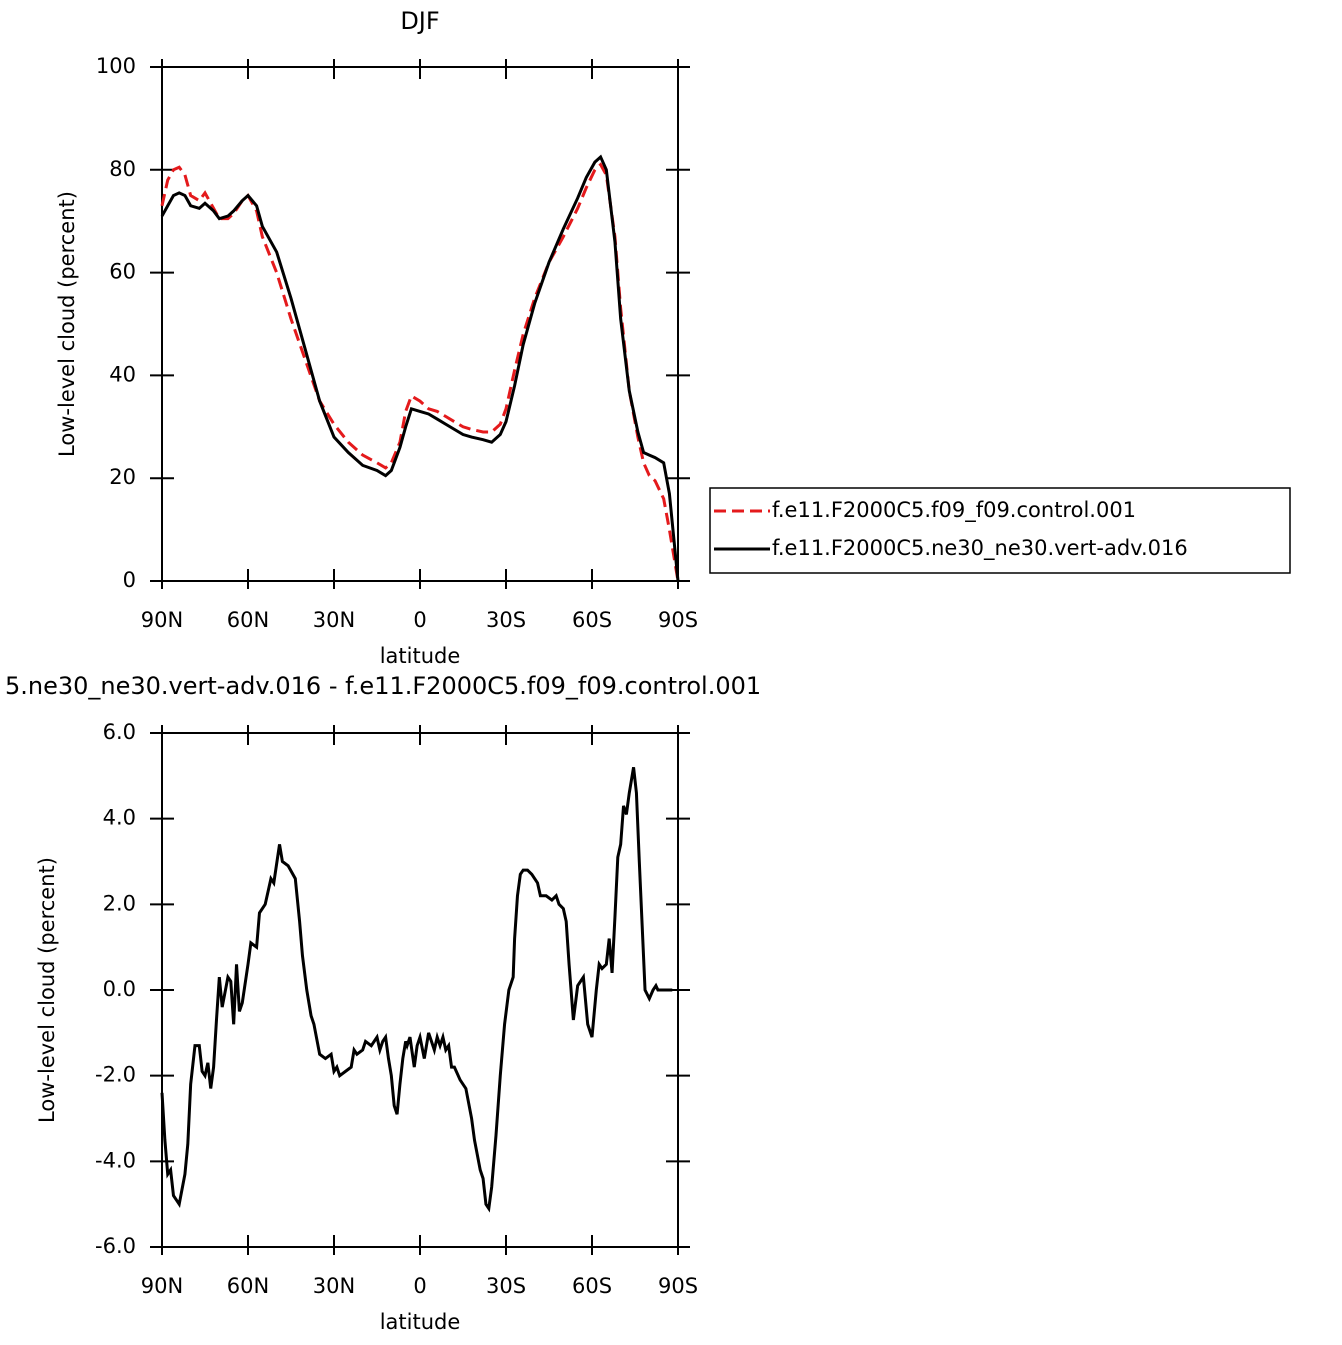 The image size is (1342, 1345). I want to click on legend-label: f.e11.F2000C5.f09_f09.control.001, so click(954, 510).